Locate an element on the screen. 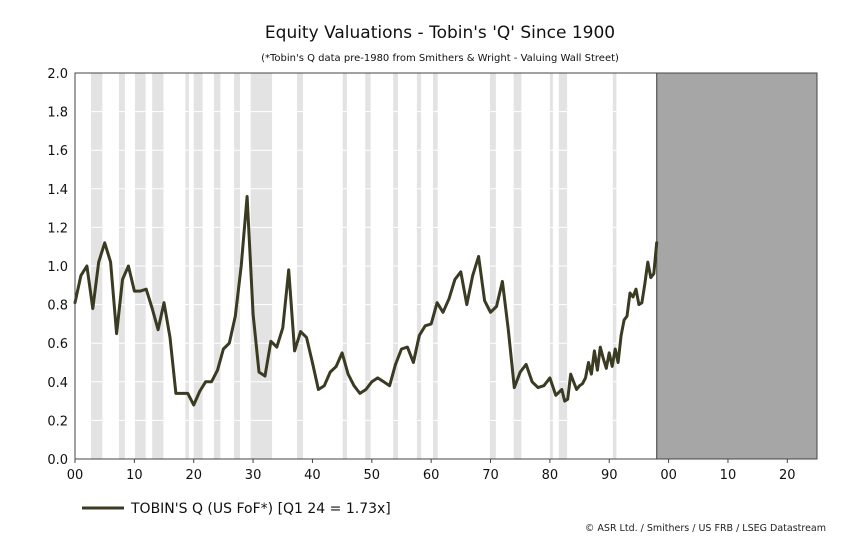  x-tick-label: 40 is located at coordinates (312, 475).